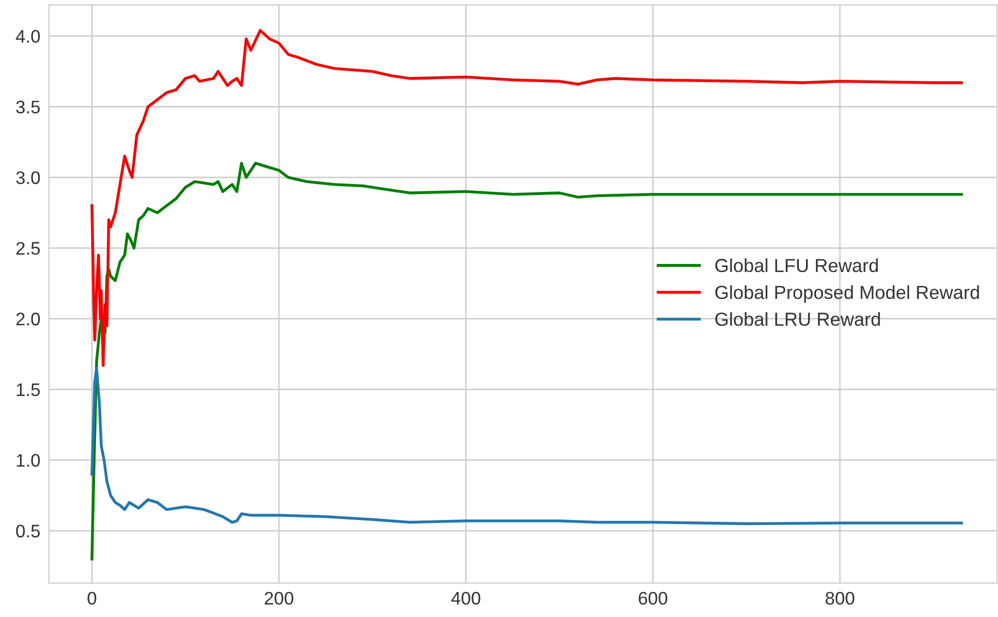 The width and height of the screenshot is (998, 617). I want to click on x-tick-label: 800, so click(840, 598).